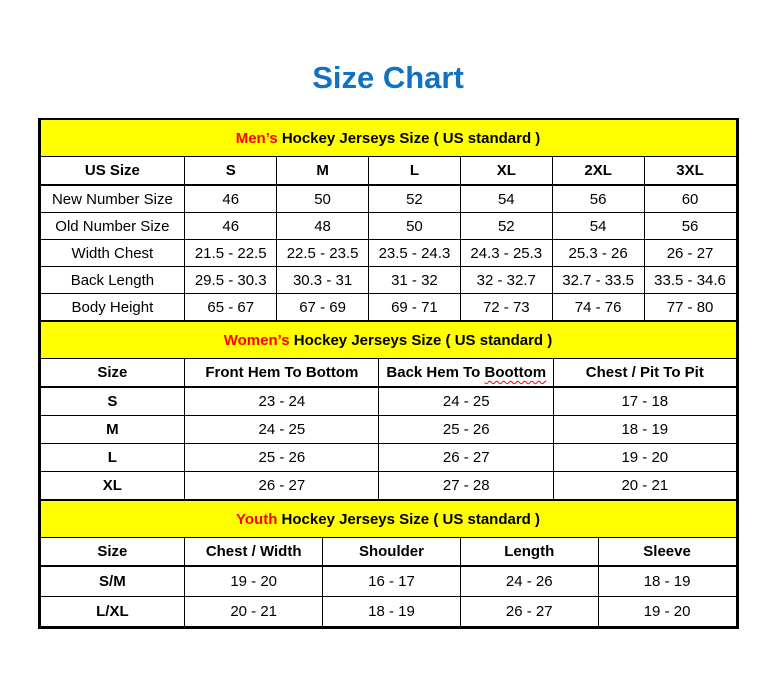 The width and height of the screenshot is (776, 692). What do you see at coordinates (466, 485) in the screenshot?
I see `cell: 27 - 28` at bounding box center [466, 485].